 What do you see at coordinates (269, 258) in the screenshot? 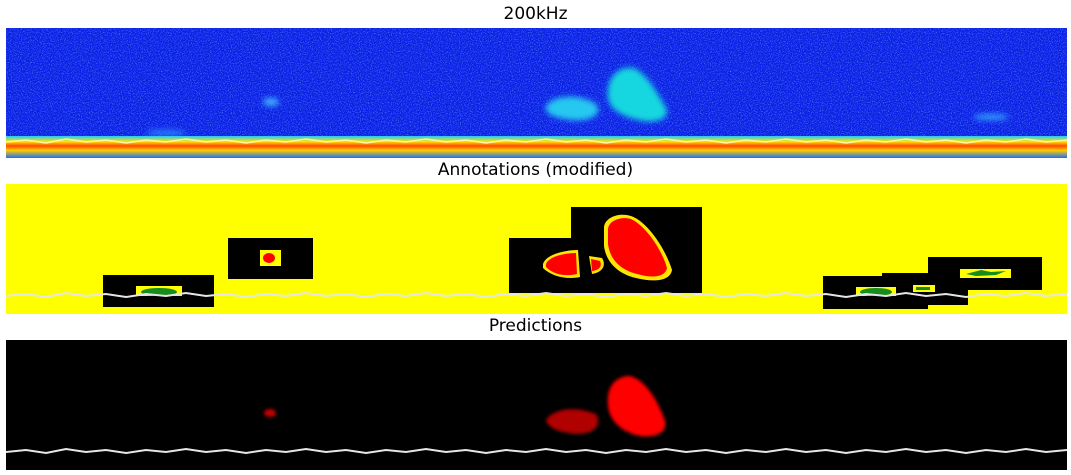
I see `region-red-small` at bounding box center [269, 258].